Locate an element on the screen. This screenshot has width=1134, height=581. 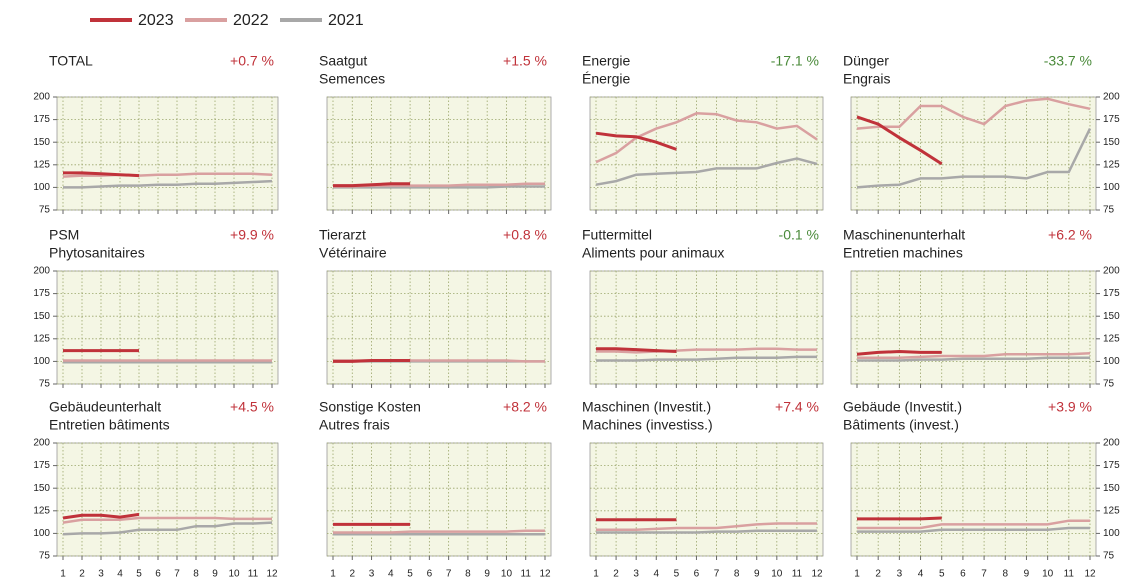
panel-subtitle: Engrais is located at coordinates (866, 79).